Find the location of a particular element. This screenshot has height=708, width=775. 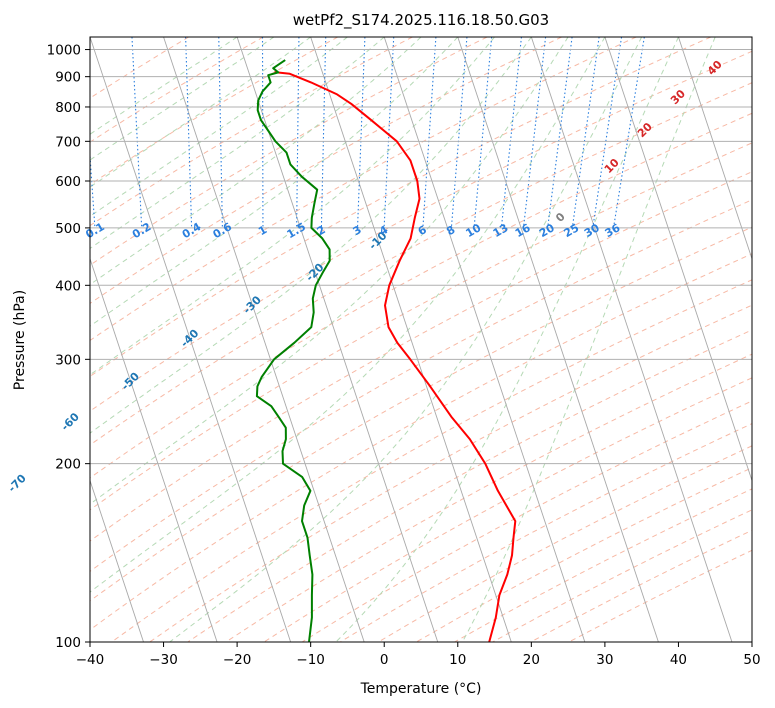

mixing-ratio-label: 8 is located at coordinates (450, 230).